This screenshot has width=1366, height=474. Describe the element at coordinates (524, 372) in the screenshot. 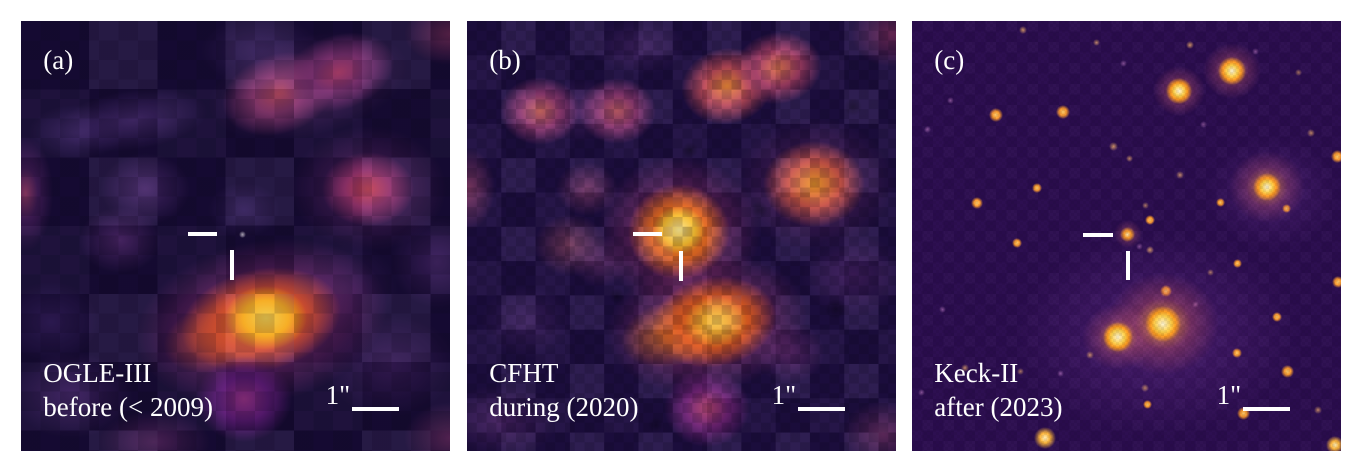

I see `instrument-name: CFHT` at that location.